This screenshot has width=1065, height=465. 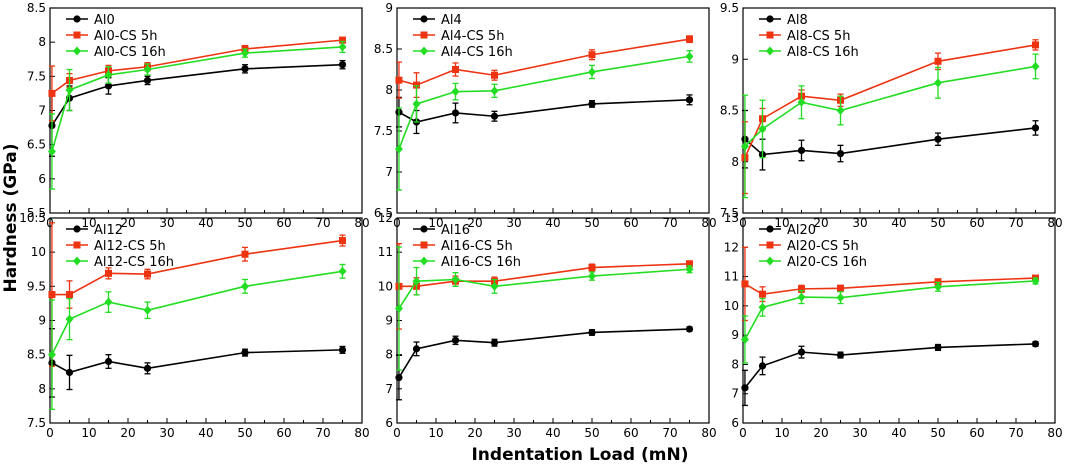 What do you see at coordinates (451, 20) in the screenshot?
I see `legend-label: Al4` at bounding box center [451, 20].